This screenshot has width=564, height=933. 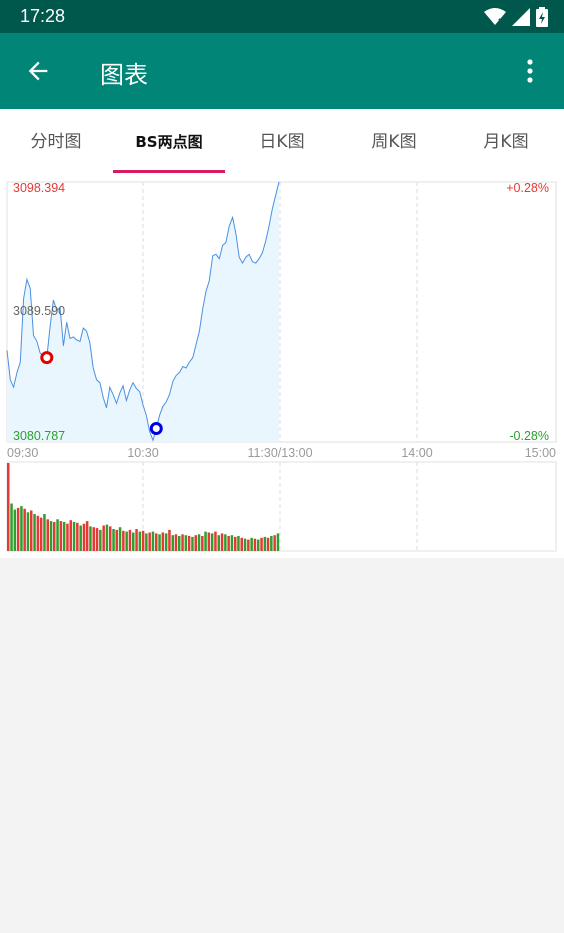 What do you see at coordinates (542, 17) in the screenshot?
I see `battery-icon` at bounding box center [542, 17].